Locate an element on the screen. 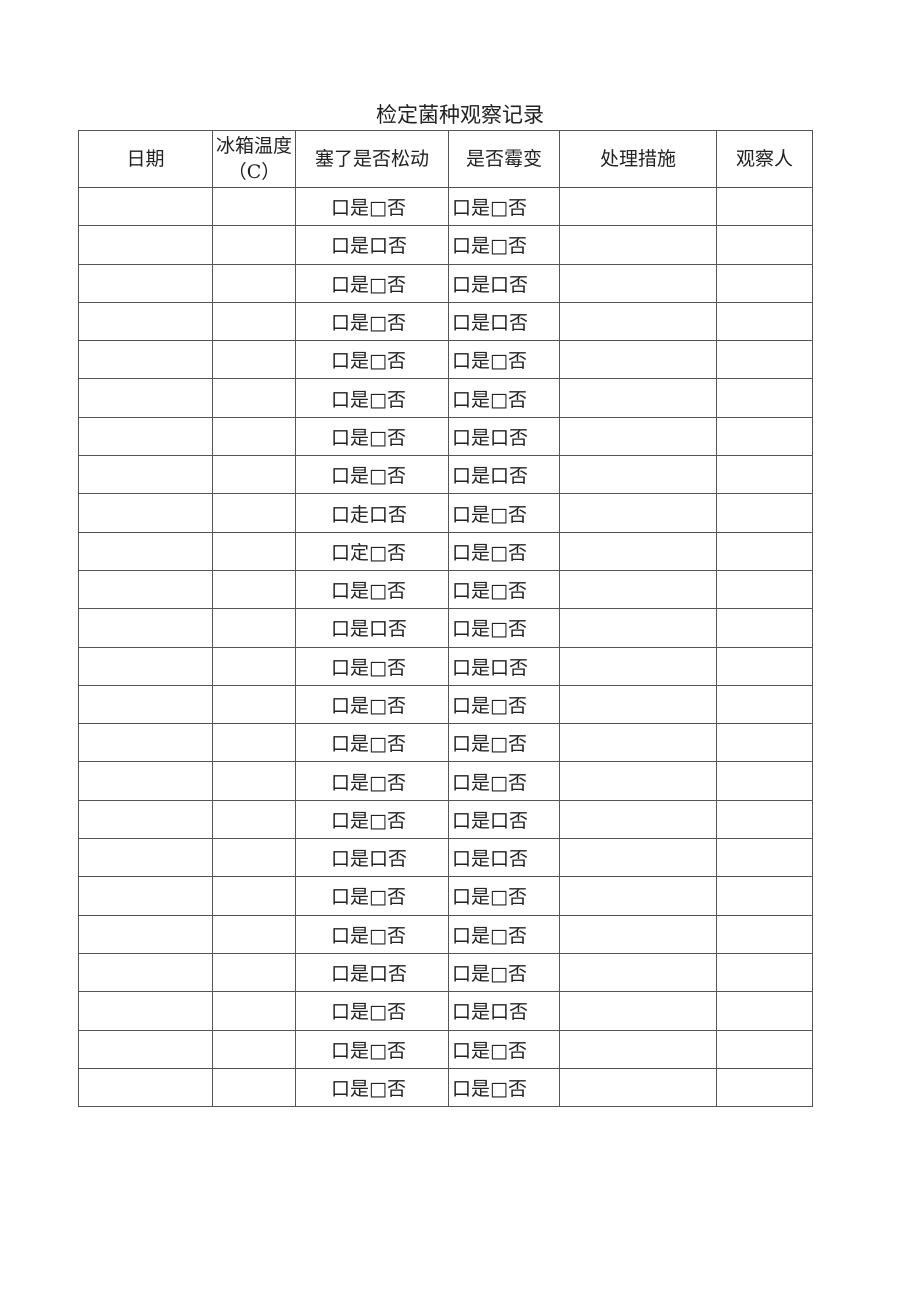  table-row: 口定□否 口是□否 is located at coordinates (445, 551).